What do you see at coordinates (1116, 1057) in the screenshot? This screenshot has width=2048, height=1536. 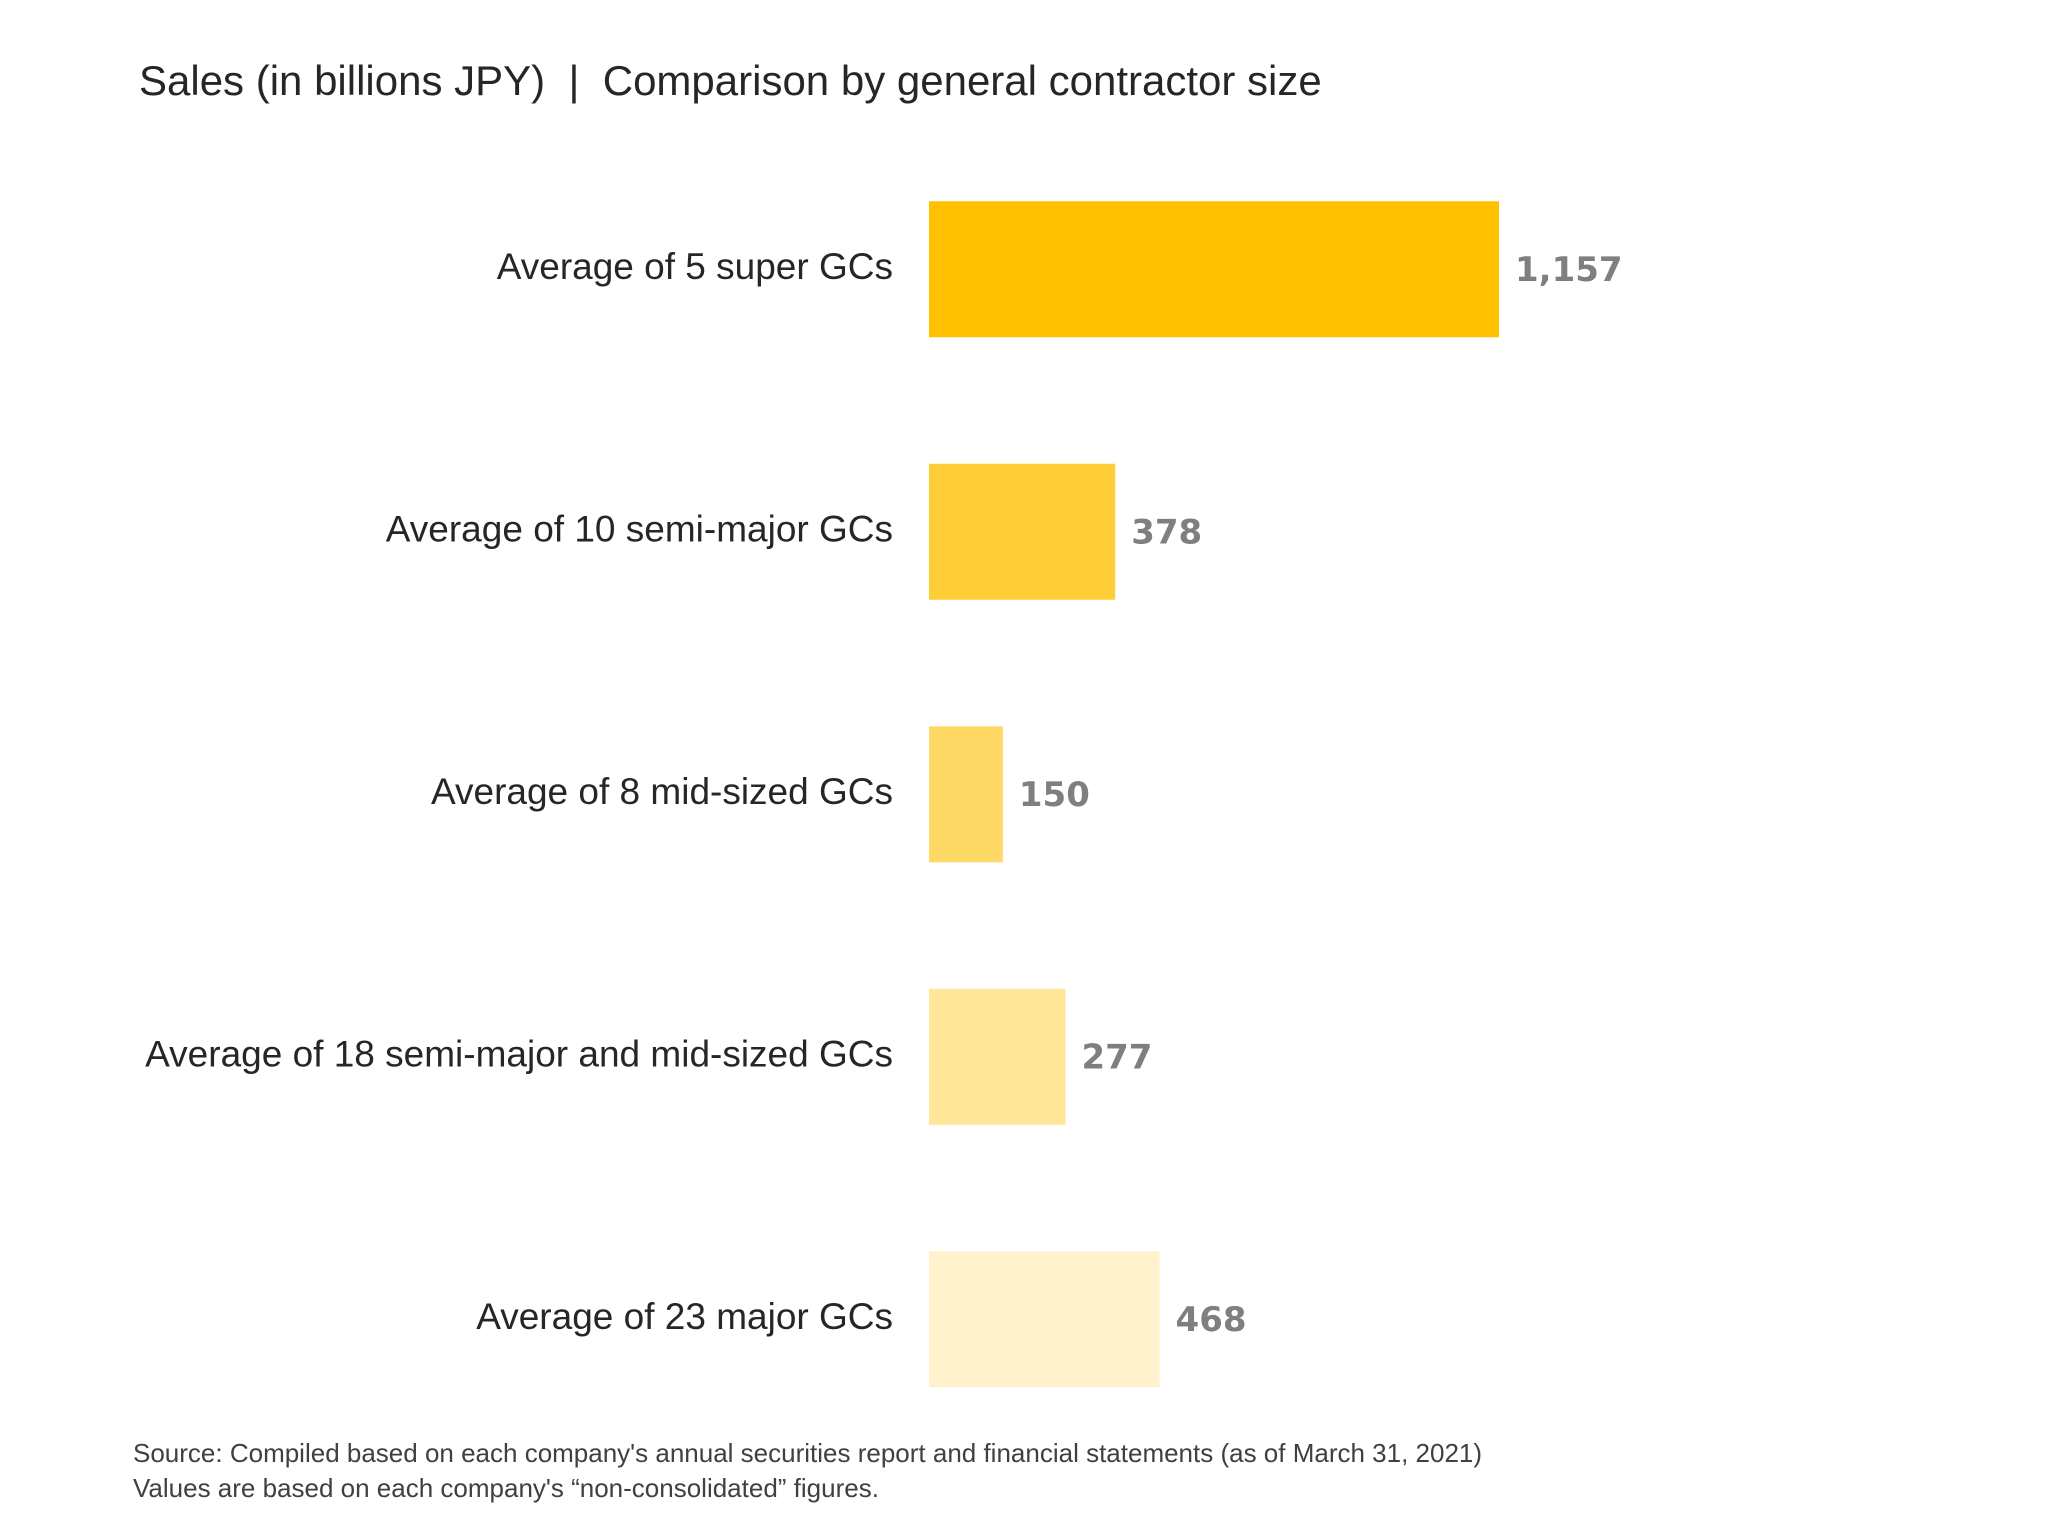 I see `value-label: 277` at bounding box center [1116, 1057].